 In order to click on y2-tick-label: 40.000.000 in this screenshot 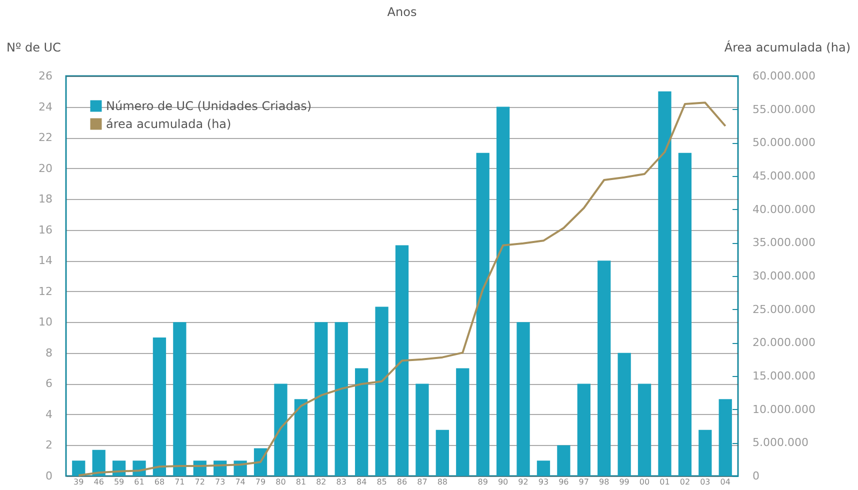, I will do `click(784, 209)`.